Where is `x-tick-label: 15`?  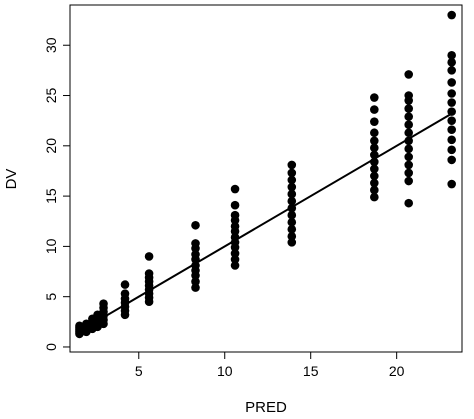
x-tick-label: 15 is located at coordinates (311, 371).